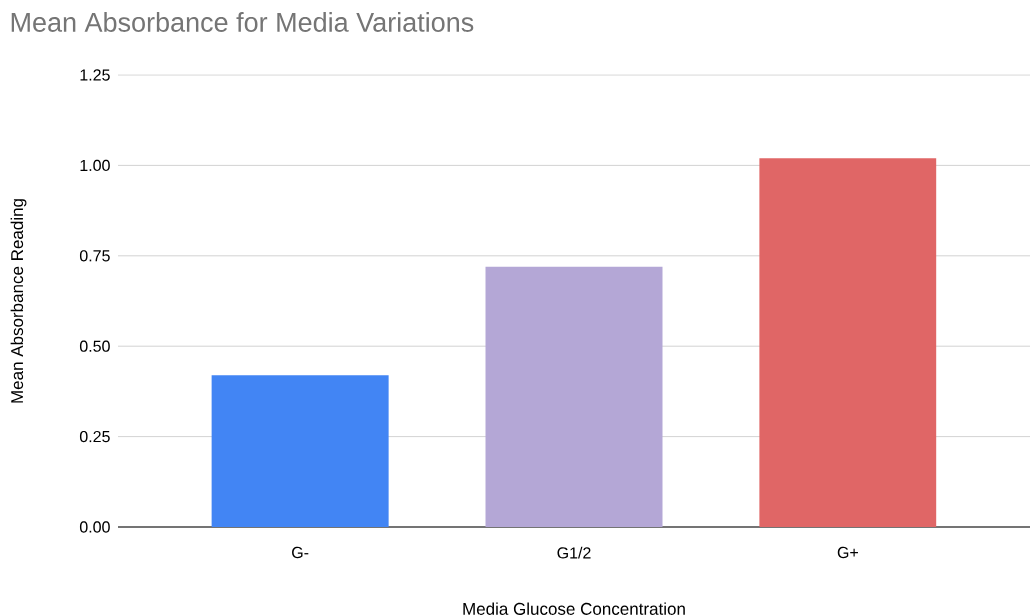 The image size is (1030, 616). Describe the element at coordinates (95, 165) in the screenshot. I see `y-tick-label: 1.00` at that location.